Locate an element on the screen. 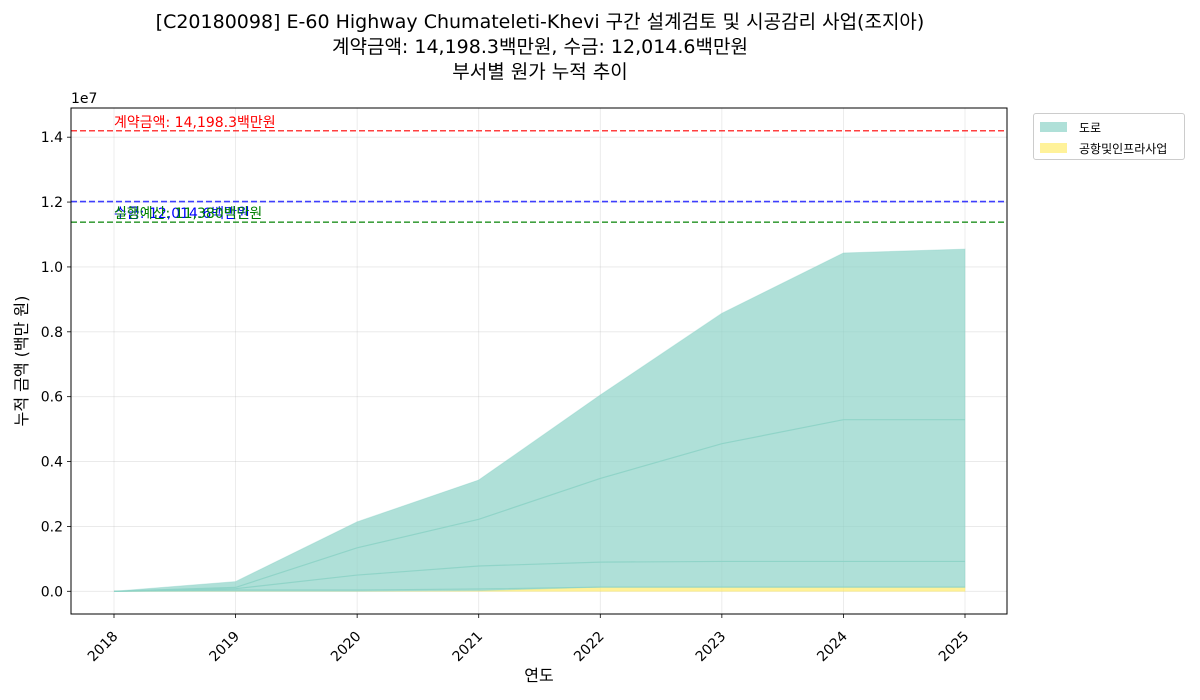 Image resolution: width=1200 pixels, height=700 pixels. legend: 도로 공항및인프라사업 is located at coordinates (1109, 136).